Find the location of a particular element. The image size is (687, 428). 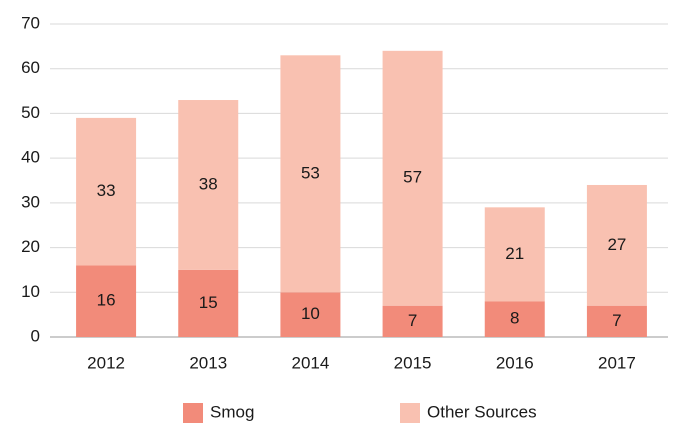

y-tick-label: 70 is located at coordinates (30, 22).